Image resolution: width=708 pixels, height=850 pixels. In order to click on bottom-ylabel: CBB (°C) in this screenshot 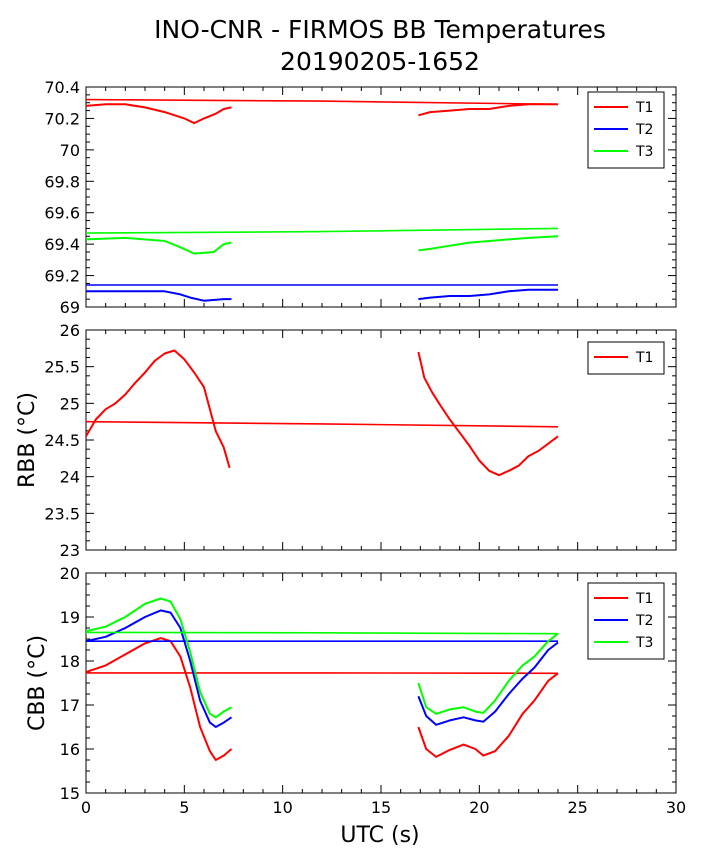, I will do `click(37, 683)`.